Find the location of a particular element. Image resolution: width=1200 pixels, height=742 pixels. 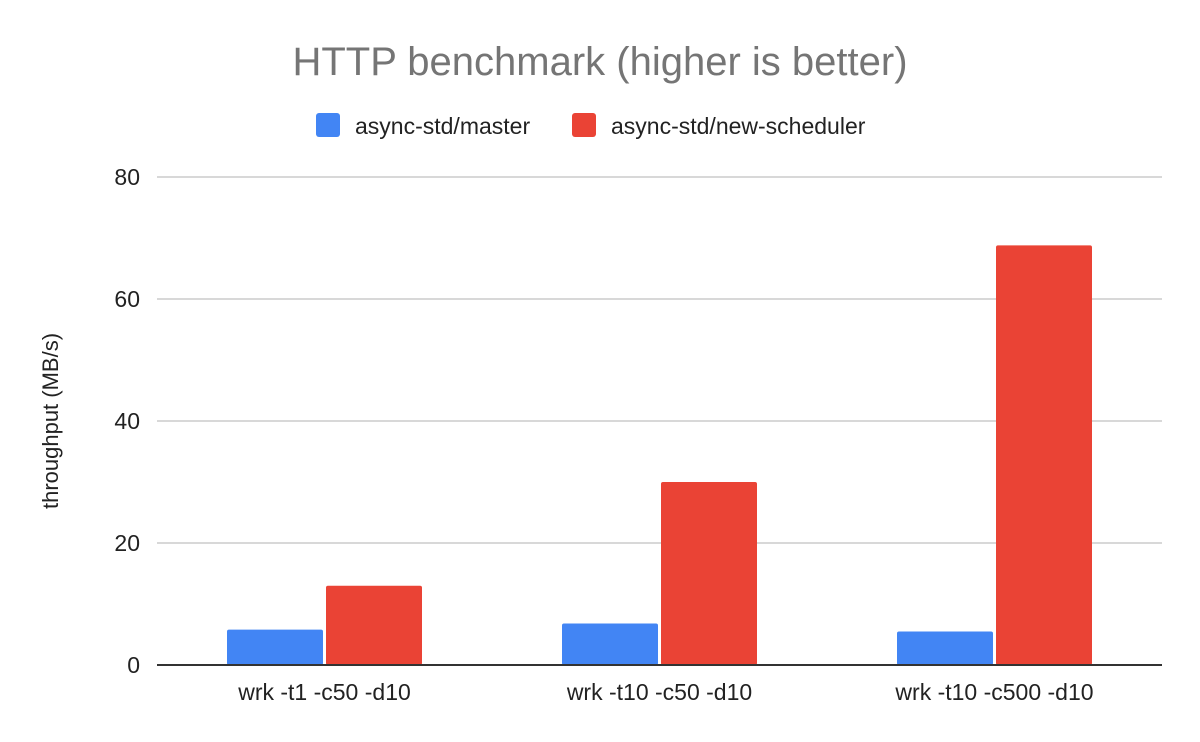

legend-label-new-scheduler: async-std/new-scheduler is located at coordinates (738, 126).